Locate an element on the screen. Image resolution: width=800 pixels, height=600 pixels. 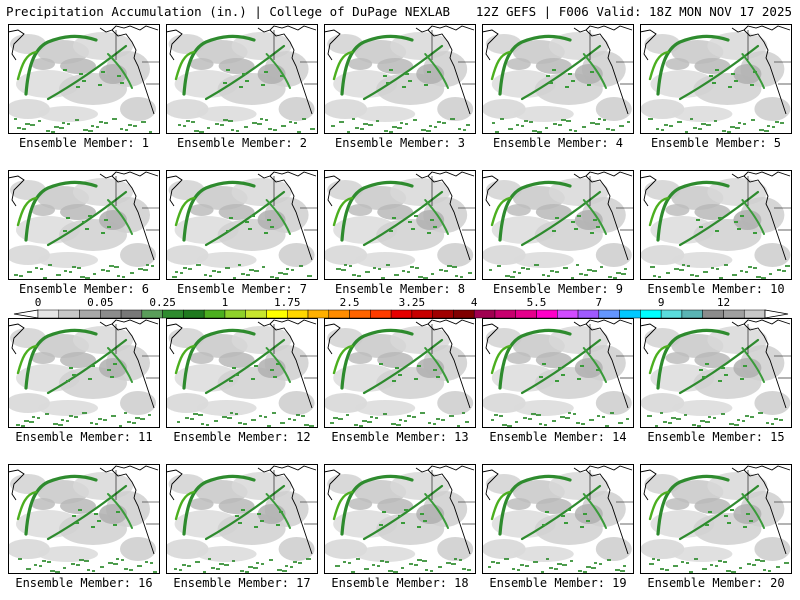
ensemble-panel: Ensemble Member: 19 is located at coordinates (558, 527).